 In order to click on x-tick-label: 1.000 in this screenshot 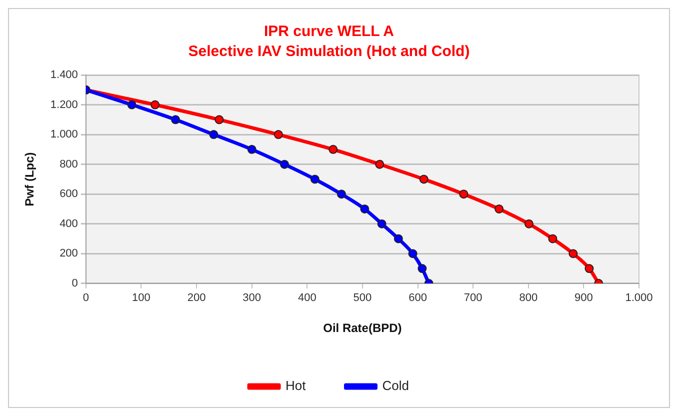, I will do `click(639, 298)`.